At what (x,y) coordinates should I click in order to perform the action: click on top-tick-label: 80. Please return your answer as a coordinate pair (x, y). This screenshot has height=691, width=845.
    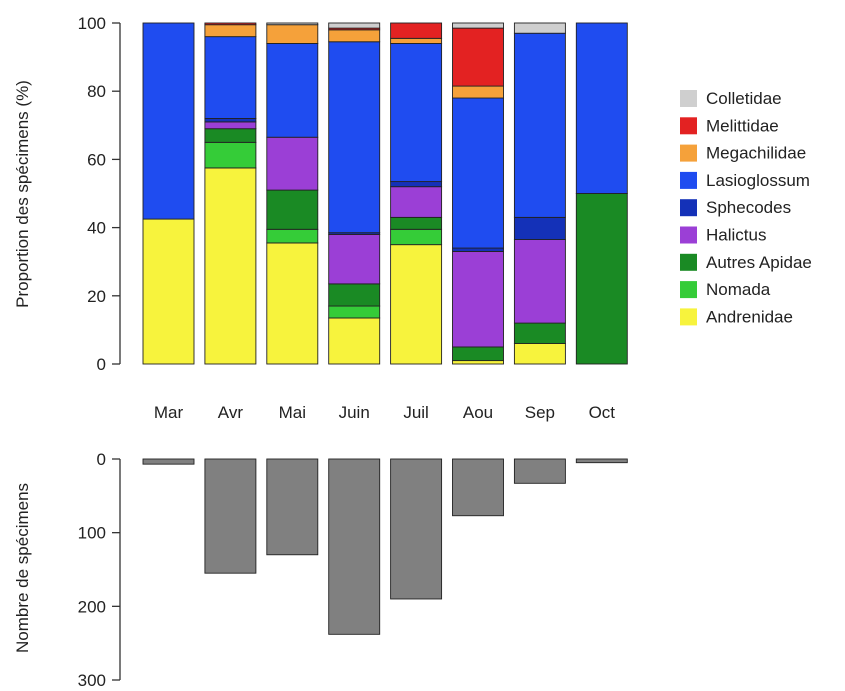
    Looking at the image, I should click on (96, 91).